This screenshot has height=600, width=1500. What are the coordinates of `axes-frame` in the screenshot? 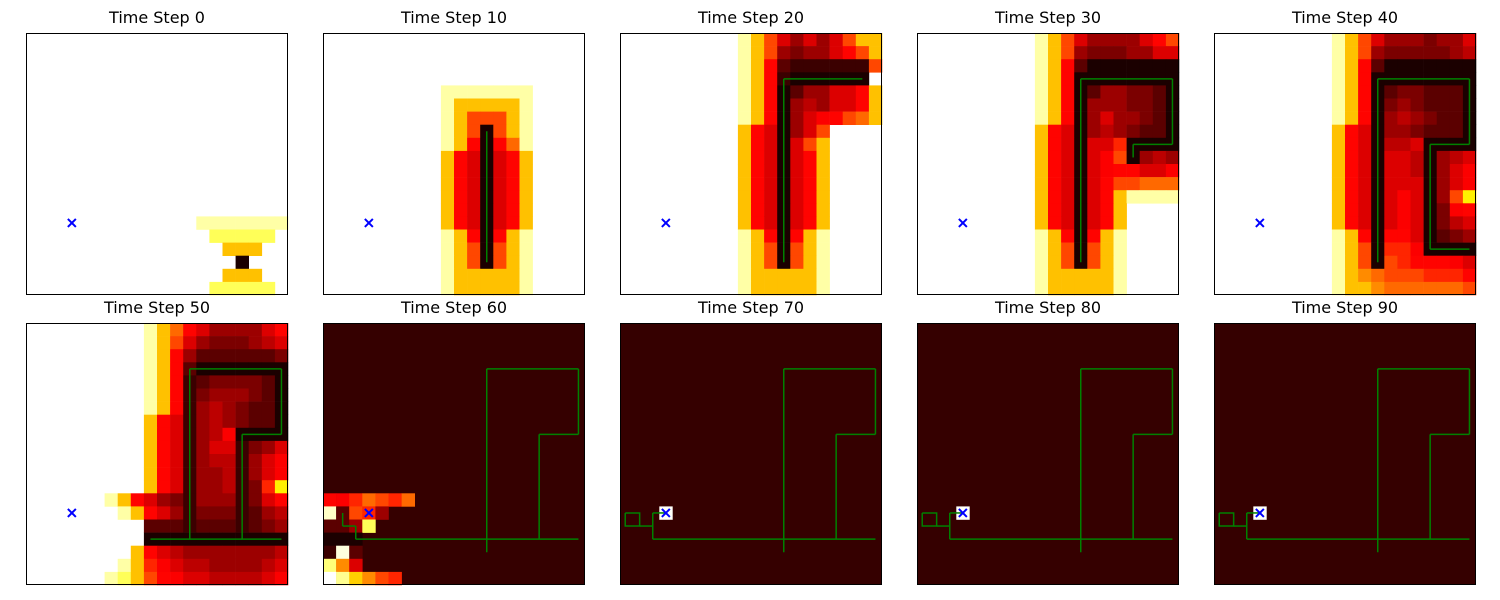 It's located at (1345, 164).